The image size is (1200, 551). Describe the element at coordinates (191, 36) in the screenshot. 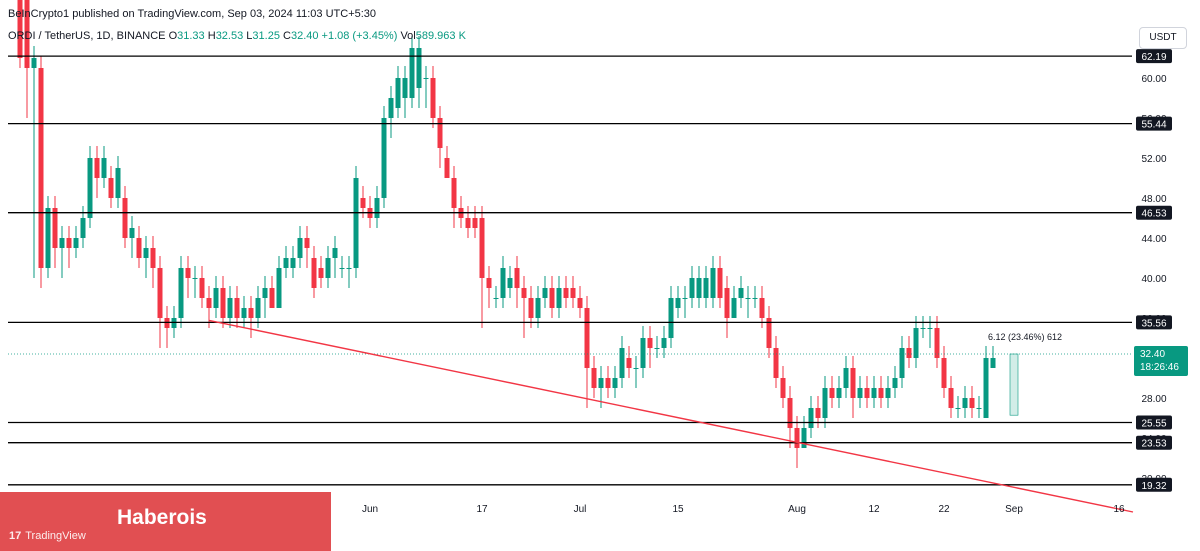

I see `open-value: 31.33` at that location.